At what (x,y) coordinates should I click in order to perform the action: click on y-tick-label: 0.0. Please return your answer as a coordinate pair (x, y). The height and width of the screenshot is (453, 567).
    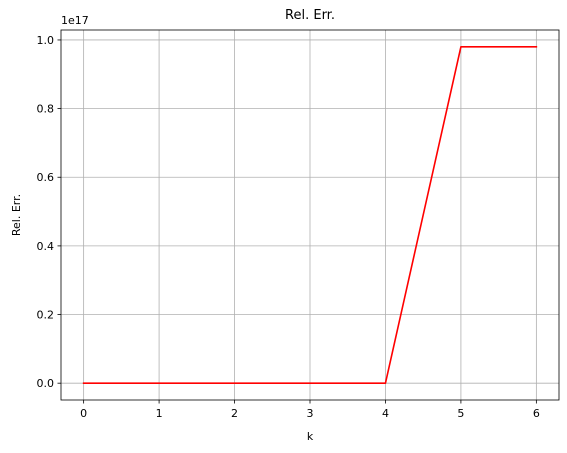
    Looking at the image, I should click on (46, 383).